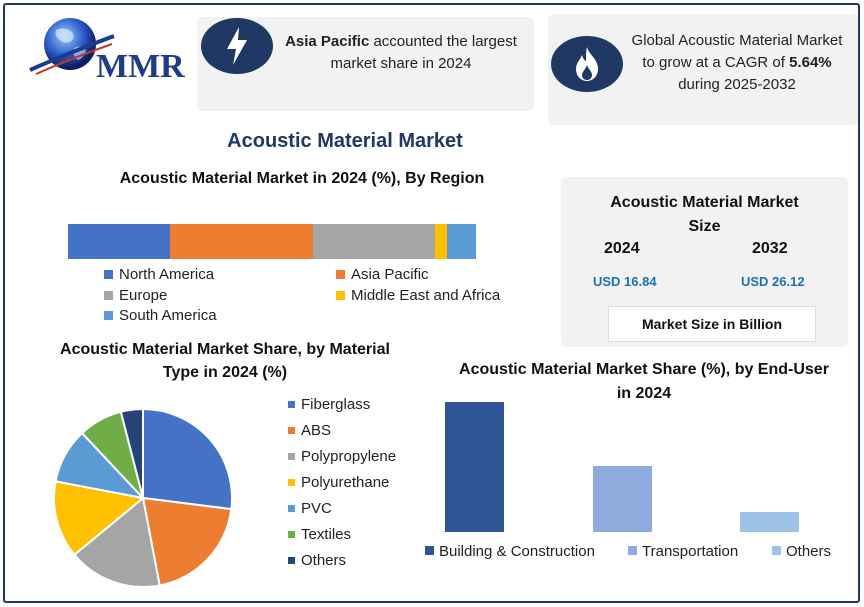  I want to click on page-title: Acoustic Material Market, so click(345, 141).